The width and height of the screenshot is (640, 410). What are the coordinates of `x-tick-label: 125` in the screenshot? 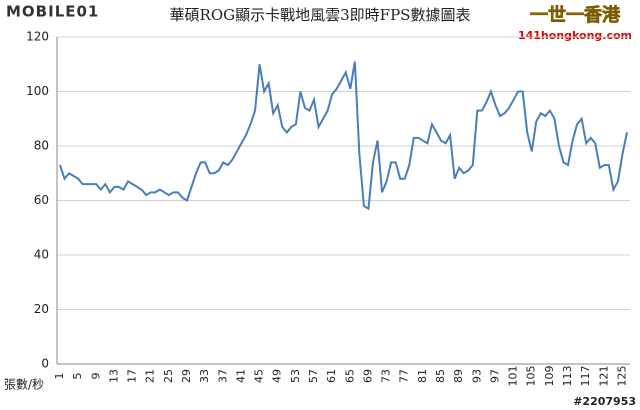 It's located at (621, 376).